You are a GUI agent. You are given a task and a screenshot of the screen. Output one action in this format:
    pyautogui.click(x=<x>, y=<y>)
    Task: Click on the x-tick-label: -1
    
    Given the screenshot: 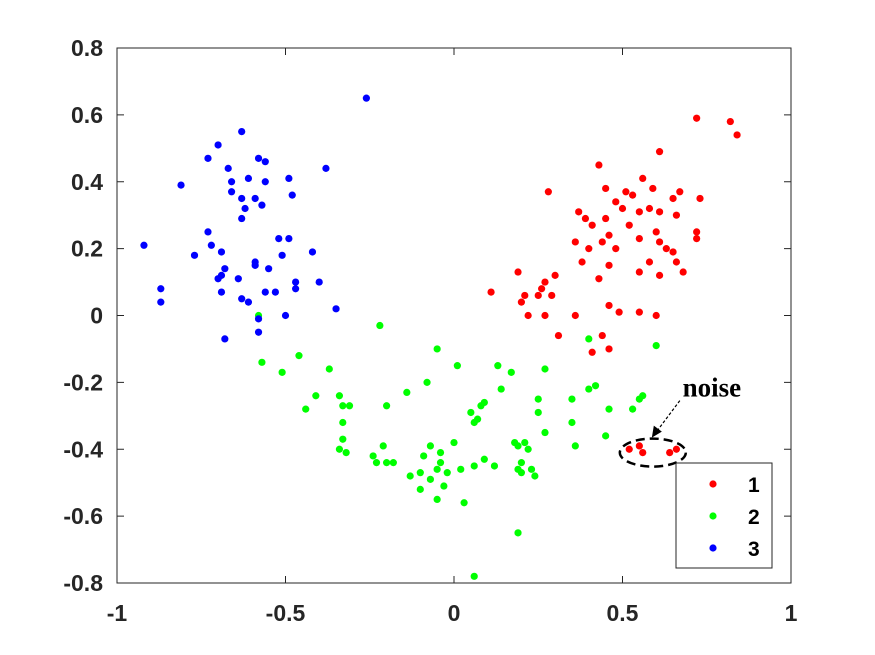 What is the action you would take?
    pyautogui.click(x=117, y=613)
    